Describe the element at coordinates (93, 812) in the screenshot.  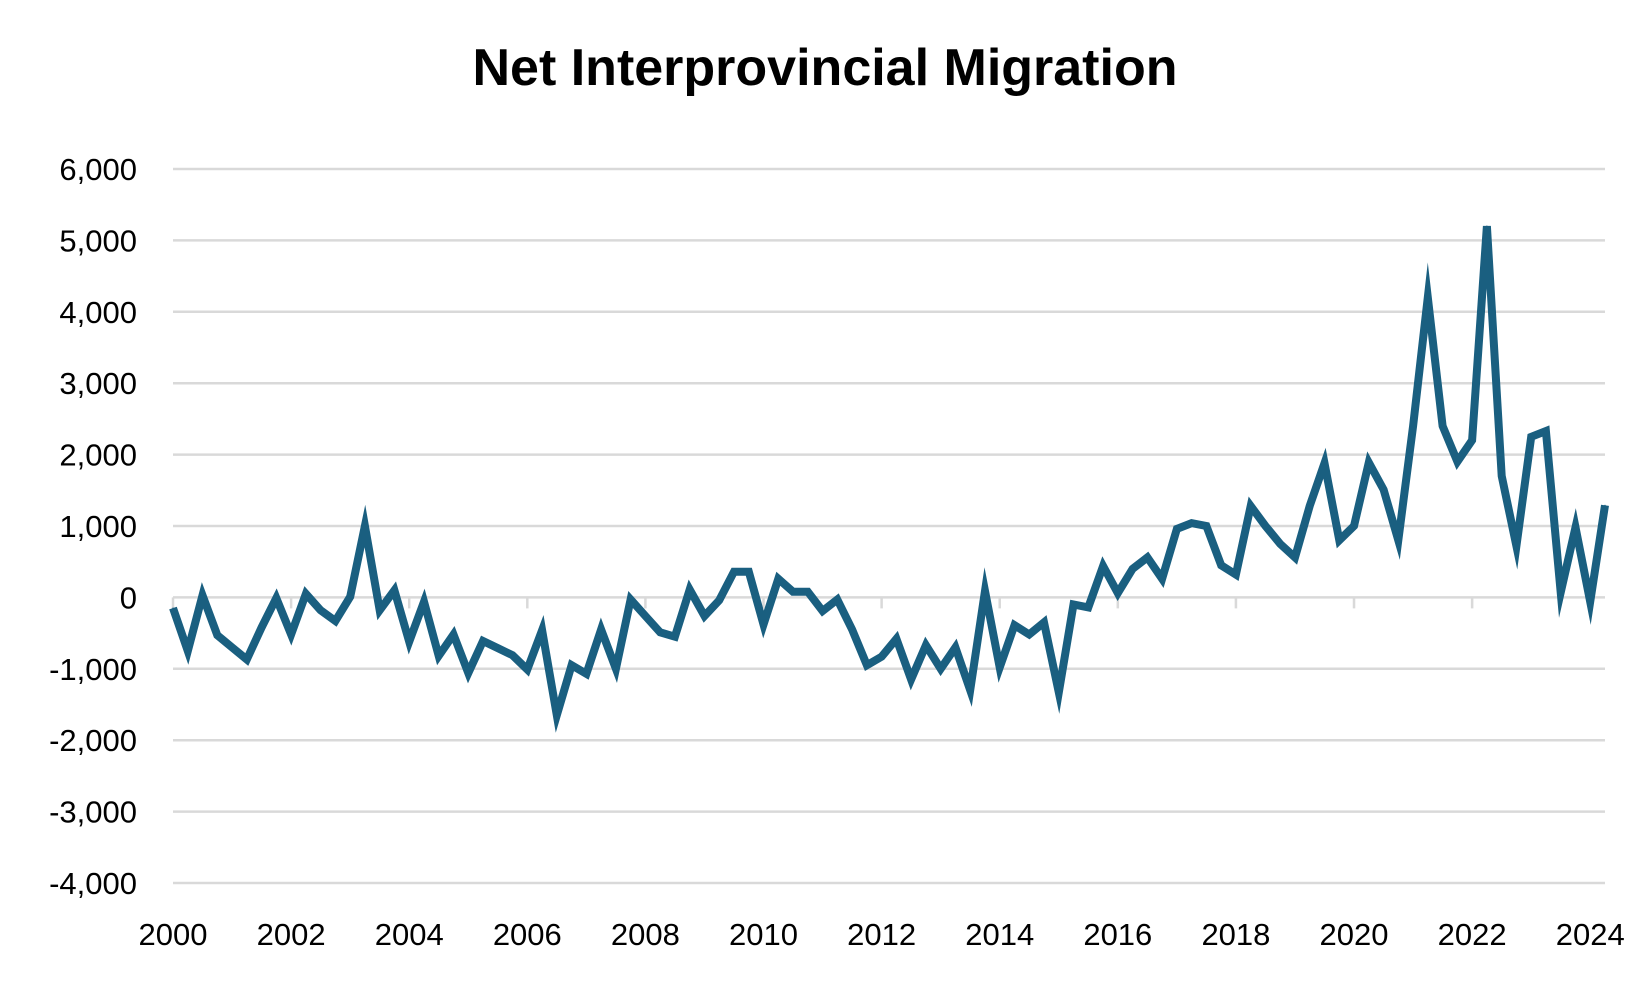
I see `y-tick-label: -3,000` at that location.